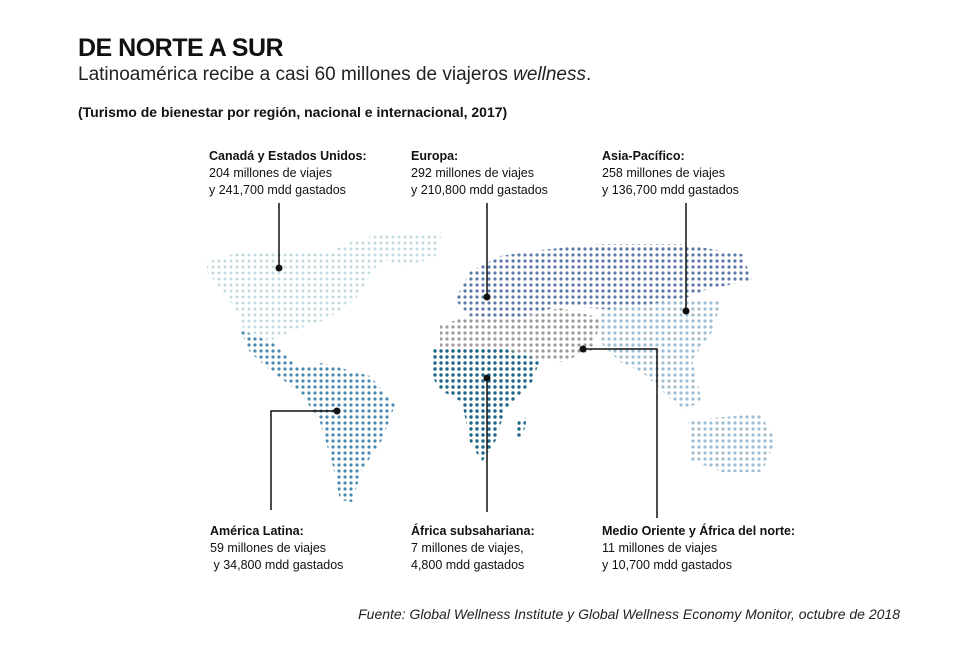 Image resolution: width=978 pixels, height=660 pixels. I want to click on region-asia-pacific, so click(688, 386).